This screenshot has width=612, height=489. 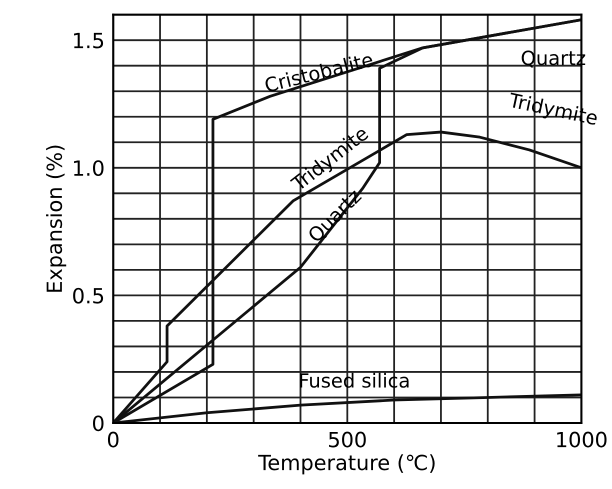 I want to click on y-tick-label: 1.0, so click(x=89, y=168).